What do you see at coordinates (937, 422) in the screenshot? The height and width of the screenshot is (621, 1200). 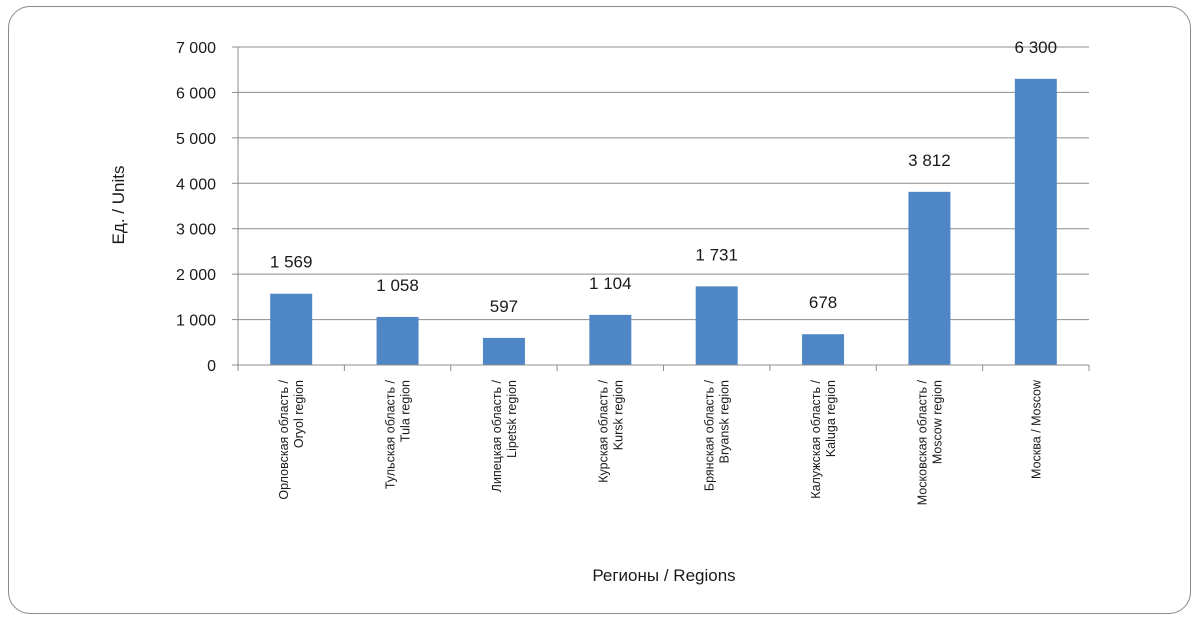 I see `category-label-line: Moscow region` at bounding box center [937, 422].